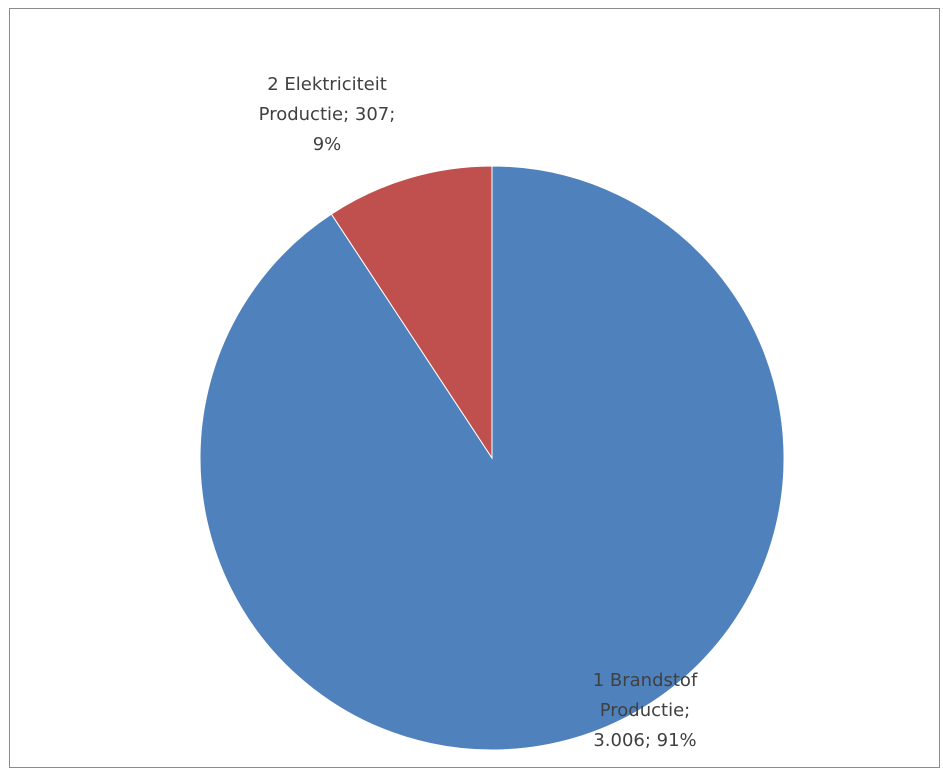  I want to click on slice-label-line: Productie; 307;, so click(327, 114).